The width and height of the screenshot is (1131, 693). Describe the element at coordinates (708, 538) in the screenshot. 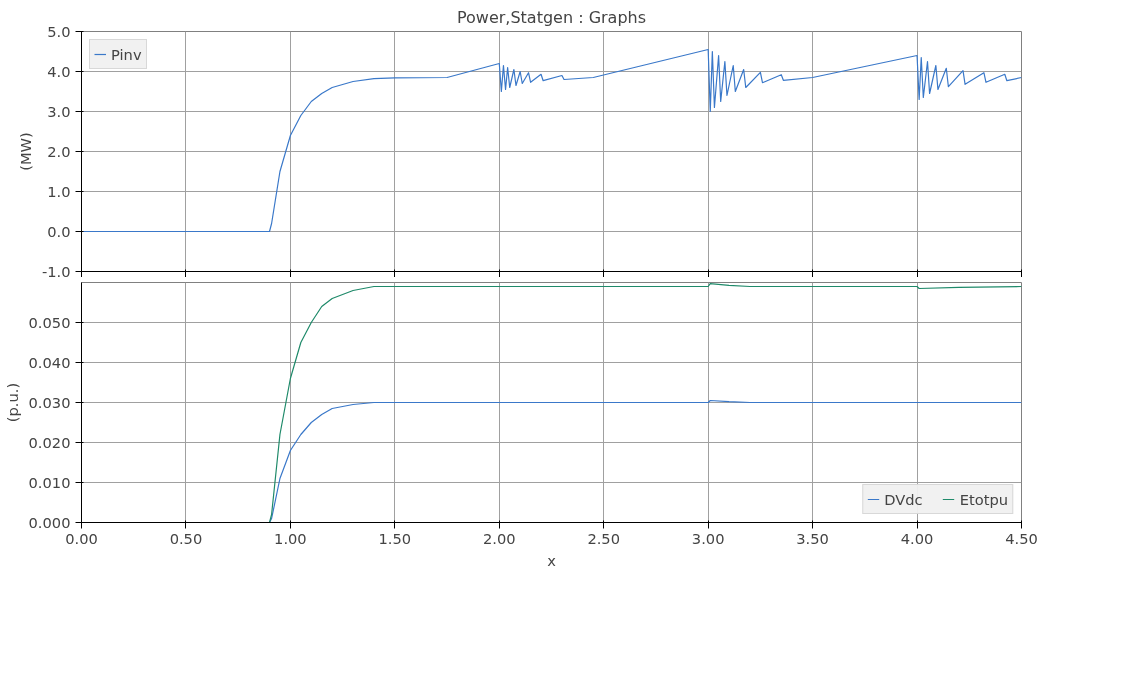

I see `x-tick-label: 3.00` at that location.